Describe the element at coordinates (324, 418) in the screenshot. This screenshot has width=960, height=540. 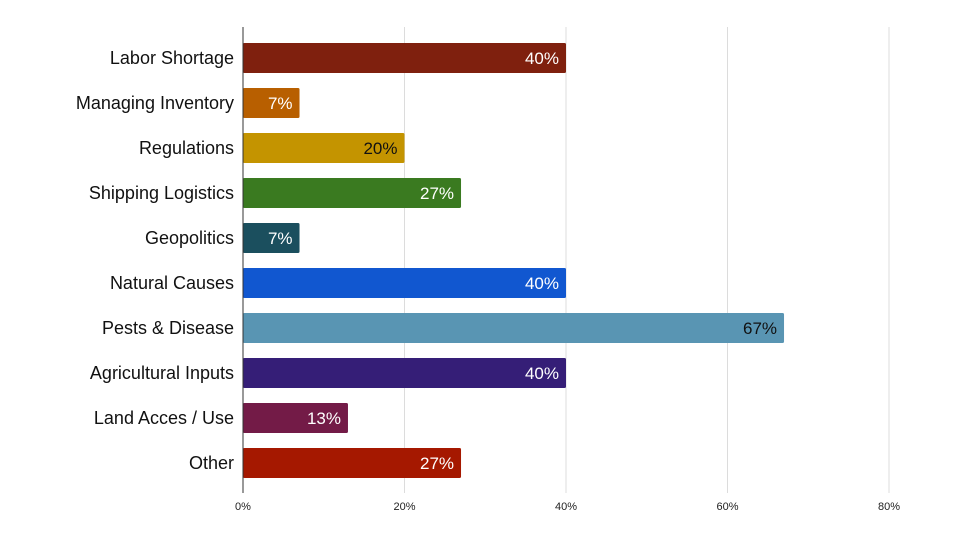
I see `data-label: 13%` at that location.